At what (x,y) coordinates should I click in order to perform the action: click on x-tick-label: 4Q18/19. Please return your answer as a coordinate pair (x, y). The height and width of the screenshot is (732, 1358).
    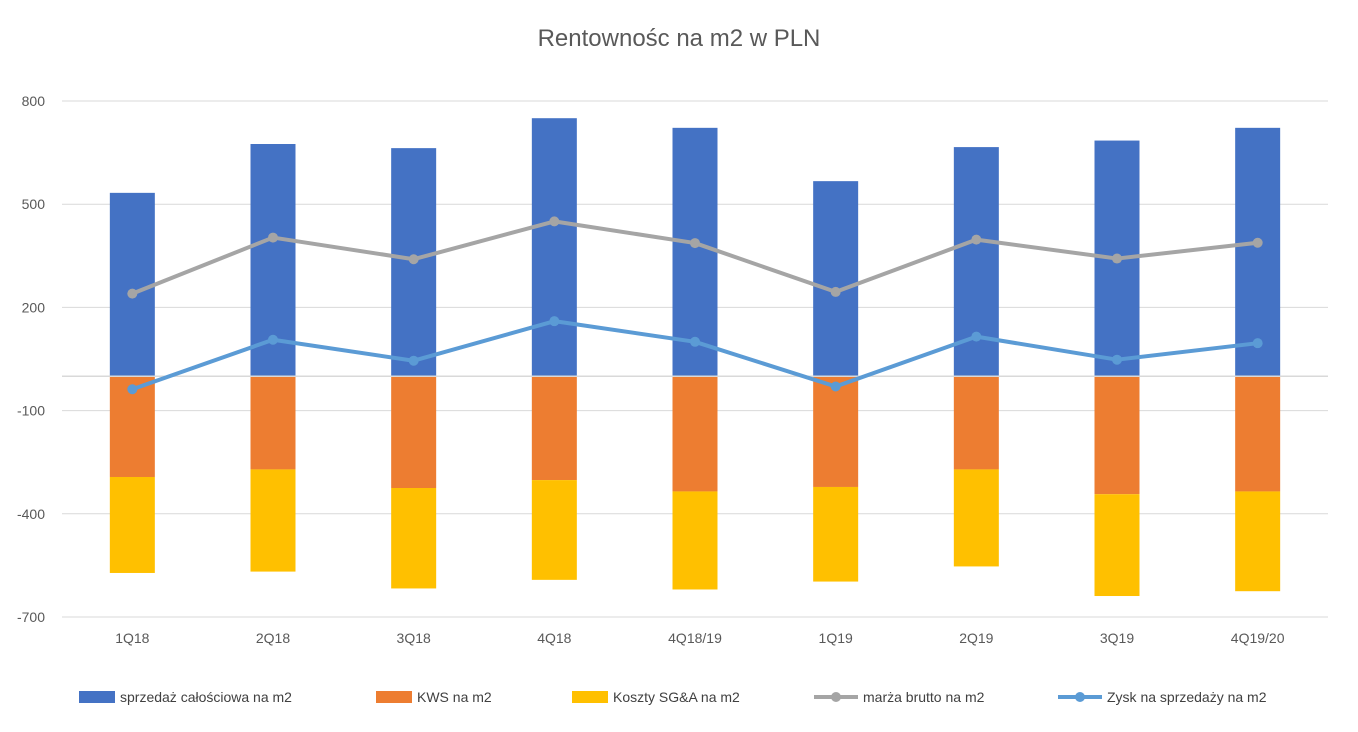
    Looking at the image, I should click on (695, 638).